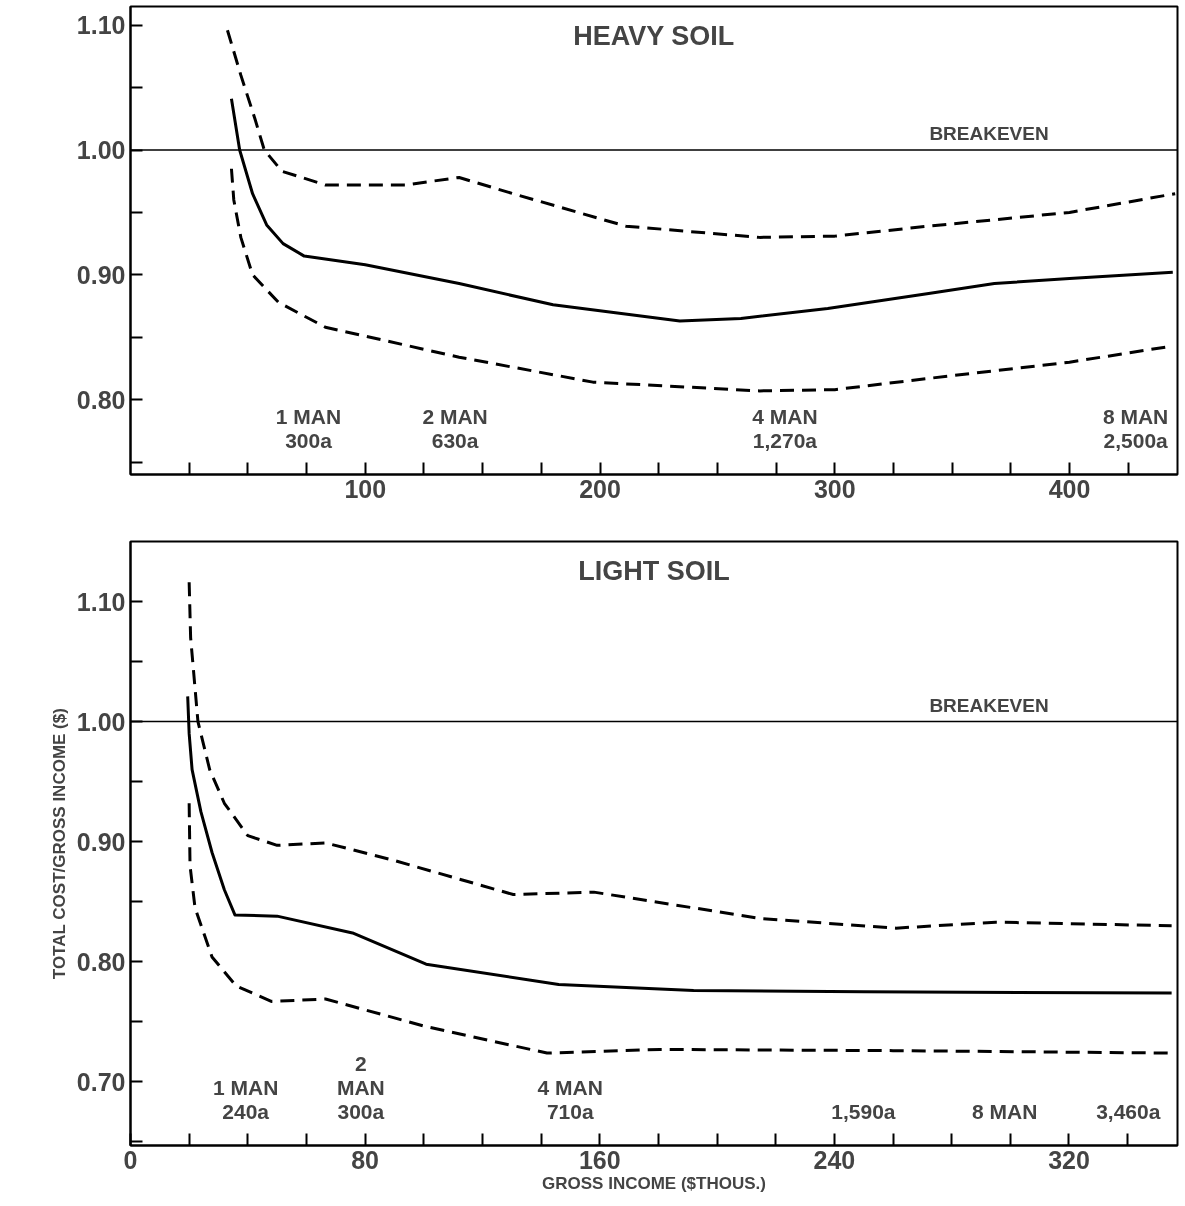  I want to click on text: HEAVY SOIL, so click(654, 35).